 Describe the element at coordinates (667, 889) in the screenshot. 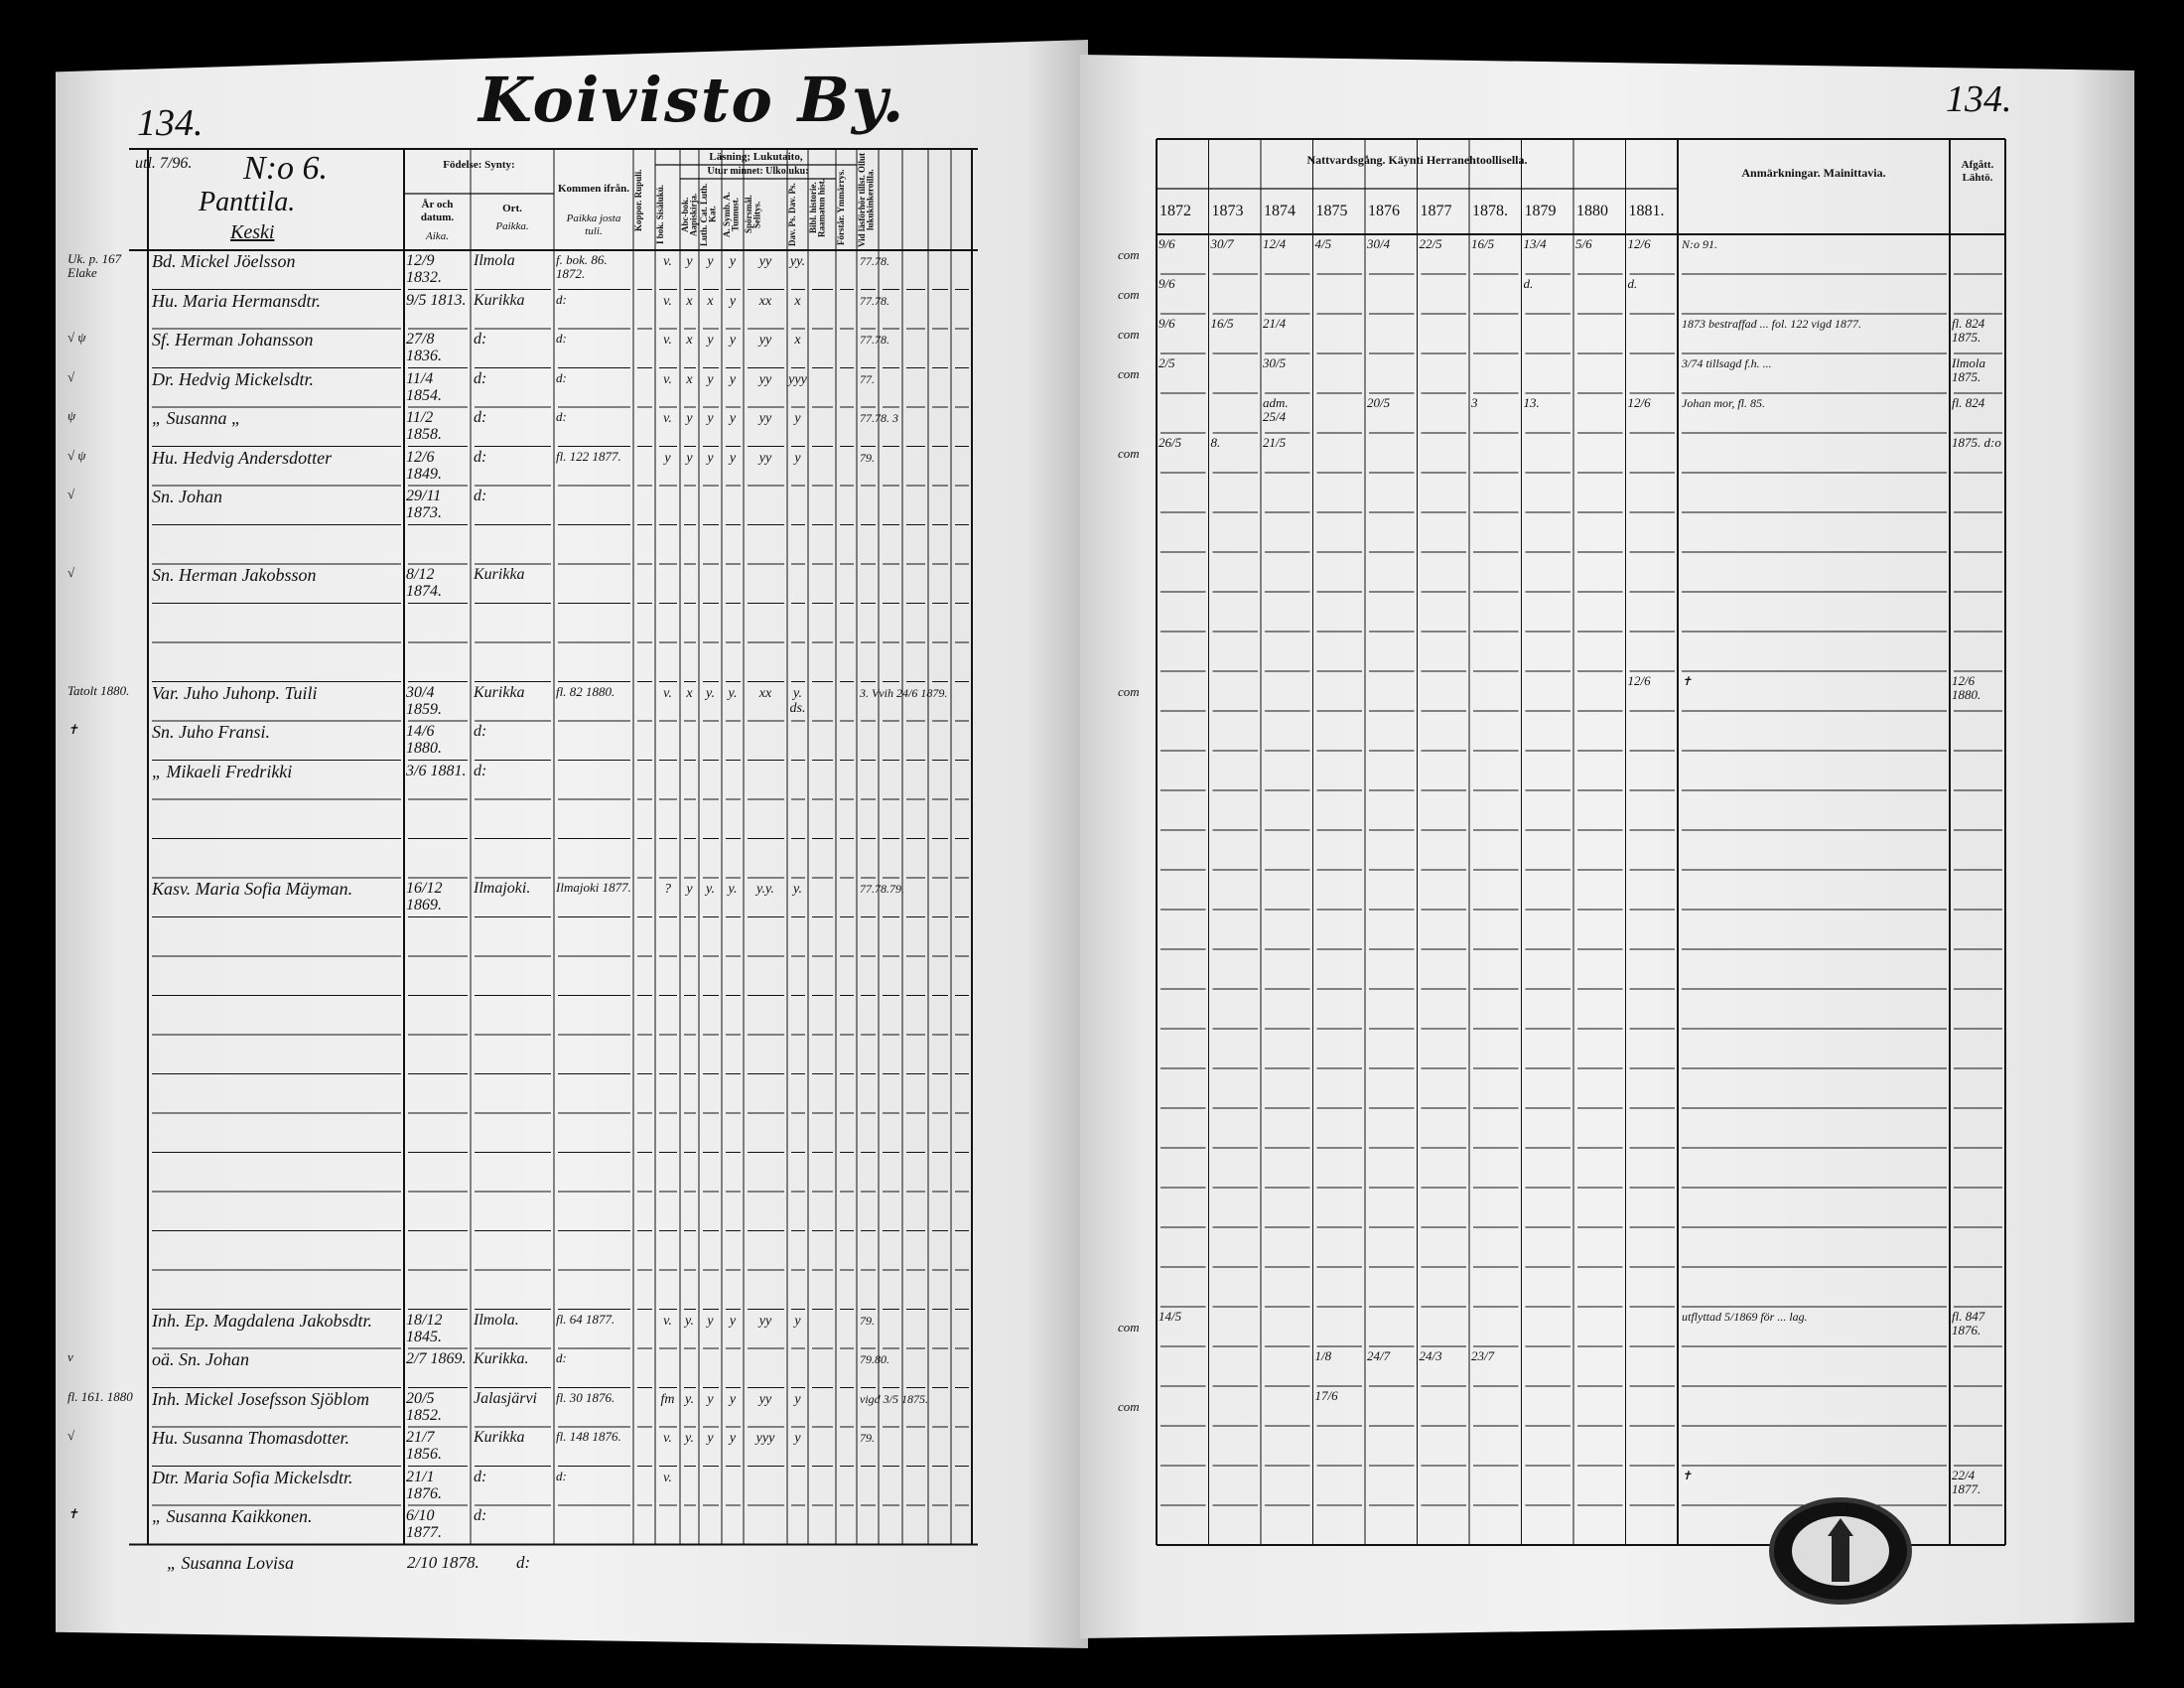

I see `reading-mark: ?` at that location.